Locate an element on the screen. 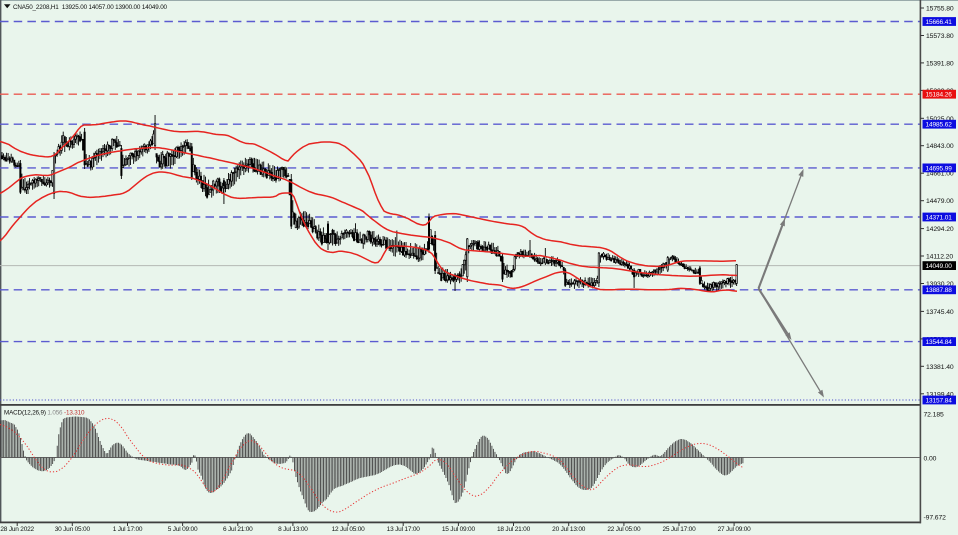 Image resolution: width=958 pixels, height=535 pixels. svg-text: 13544.84 is located at coordinates (939, 342).